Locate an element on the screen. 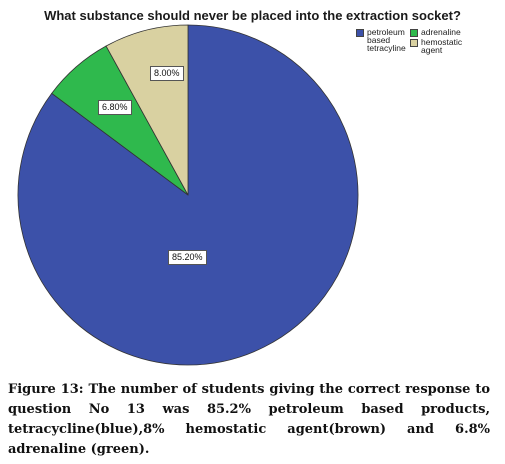 Image resolution: width=505 pixels, height=464 pixels. slice-label-adrenaline: 6.80% is located at coordinates (115, 107).